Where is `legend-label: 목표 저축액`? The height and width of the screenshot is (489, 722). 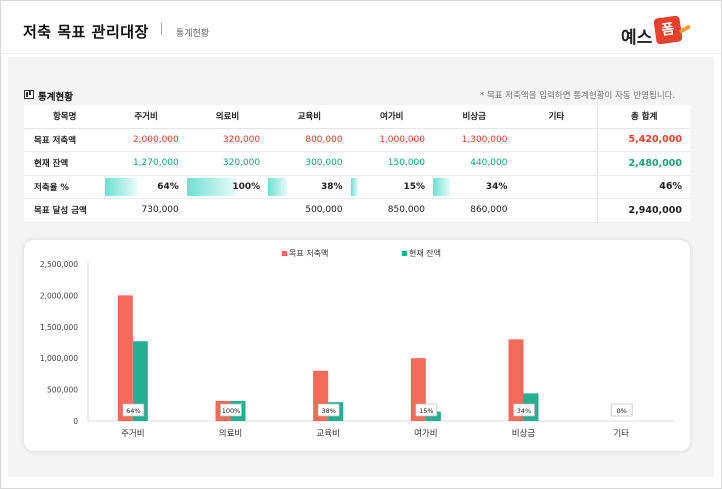 legend-label: 목표 저축액 is located at coordinates (308, 253).